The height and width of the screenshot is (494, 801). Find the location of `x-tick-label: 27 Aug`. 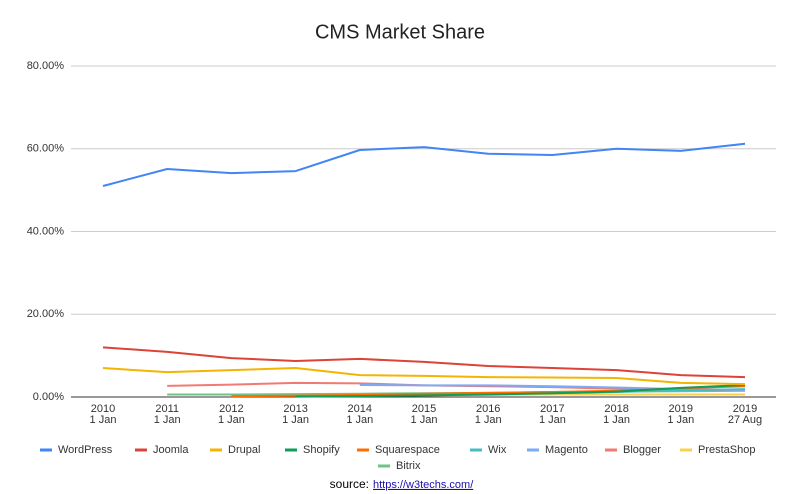

x-tick-label: 27 Aug is located at coordinates (745, 420).